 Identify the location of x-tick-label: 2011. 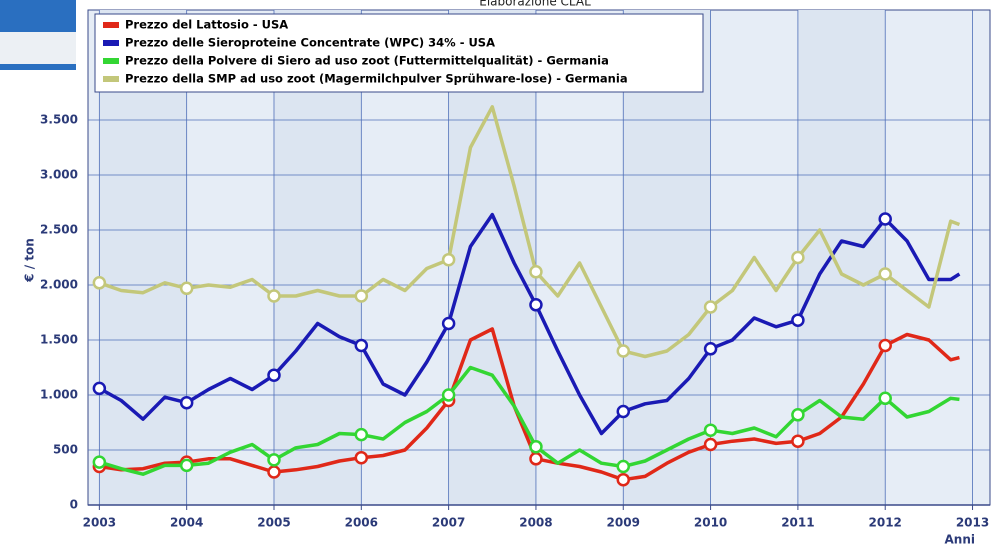
(797, 523).